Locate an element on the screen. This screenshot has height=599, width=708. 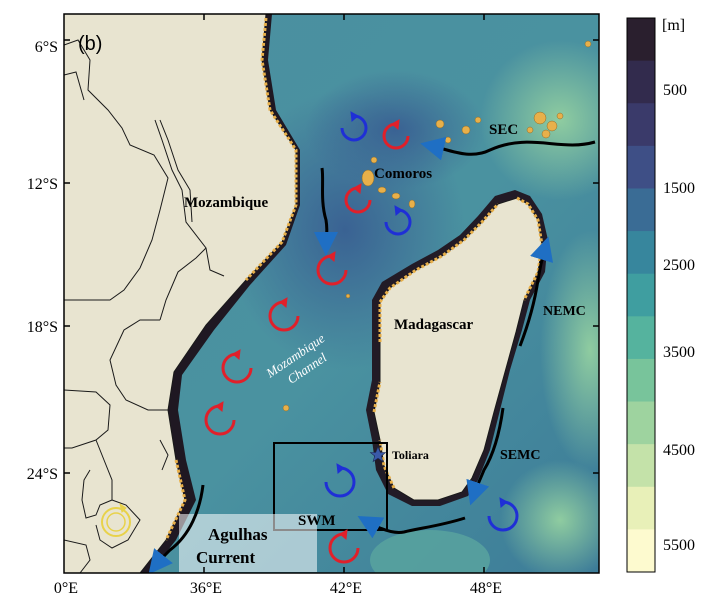
label-sec: SEC is located at coordinates (503, 130).